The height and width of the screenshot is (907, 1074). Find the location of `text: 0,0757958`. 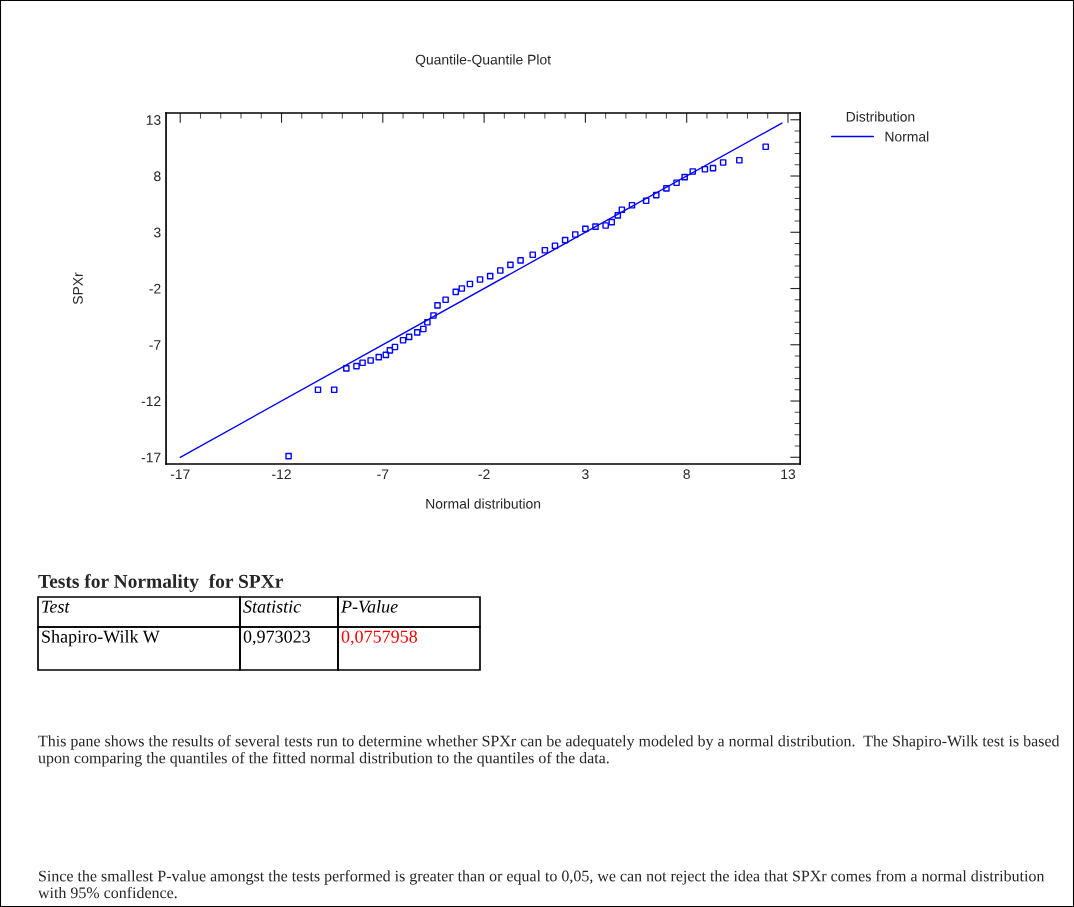

text: 0,0757958 is located at coordinates (379, 638).